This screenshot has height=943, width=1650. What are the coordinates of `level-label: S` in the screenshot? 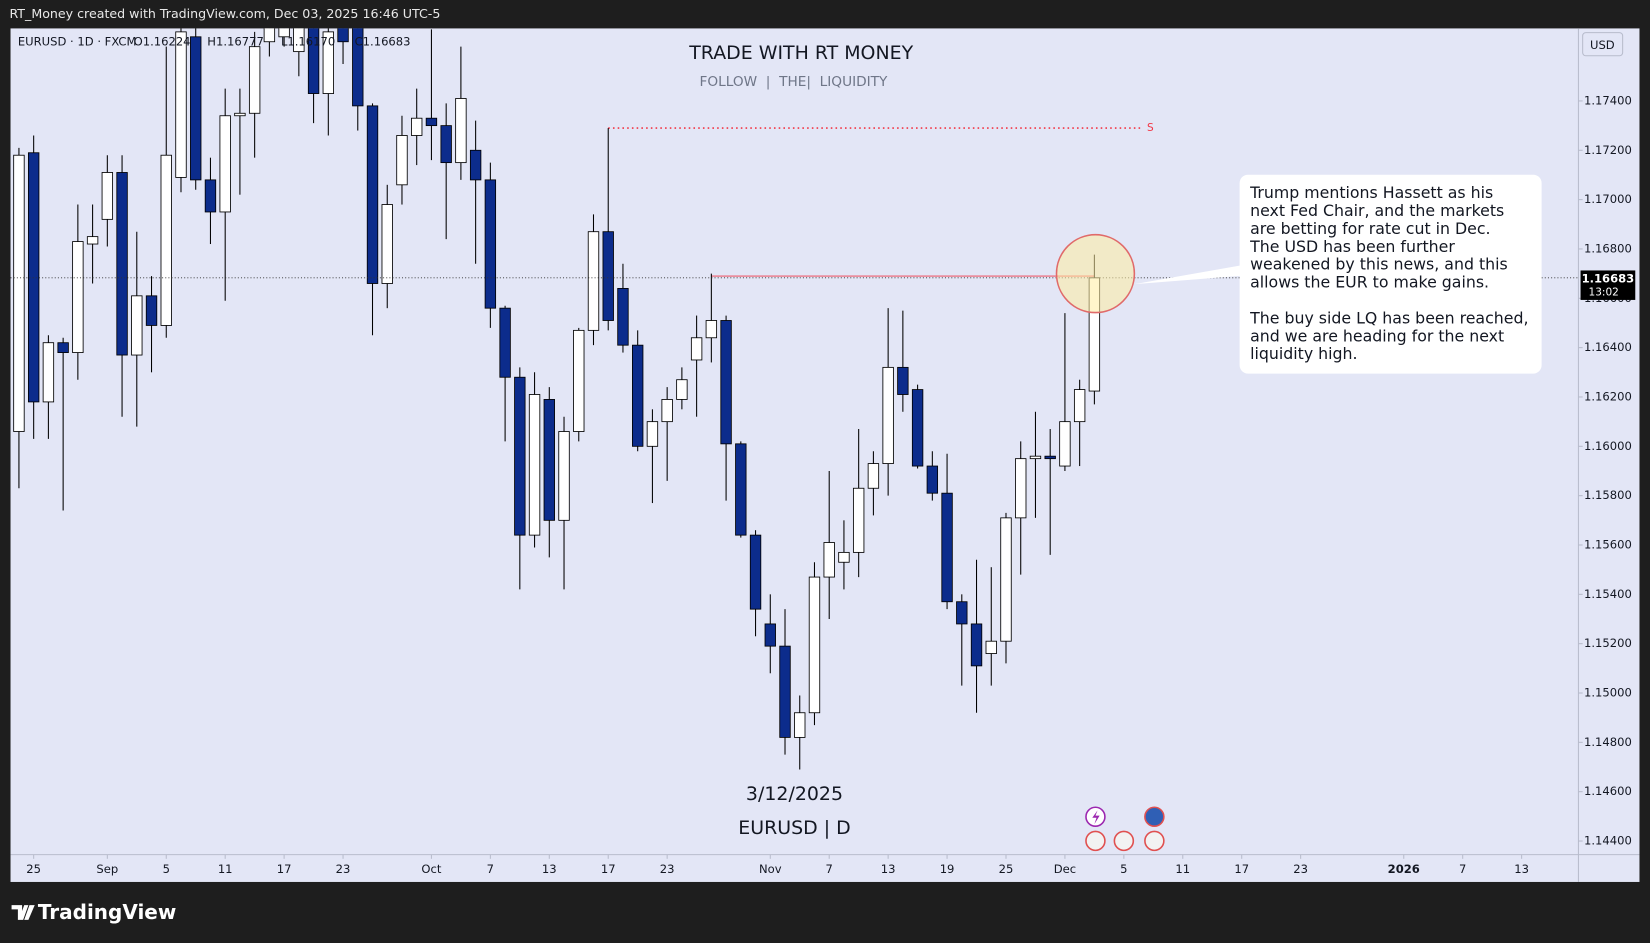 It's located at (1150, 128).